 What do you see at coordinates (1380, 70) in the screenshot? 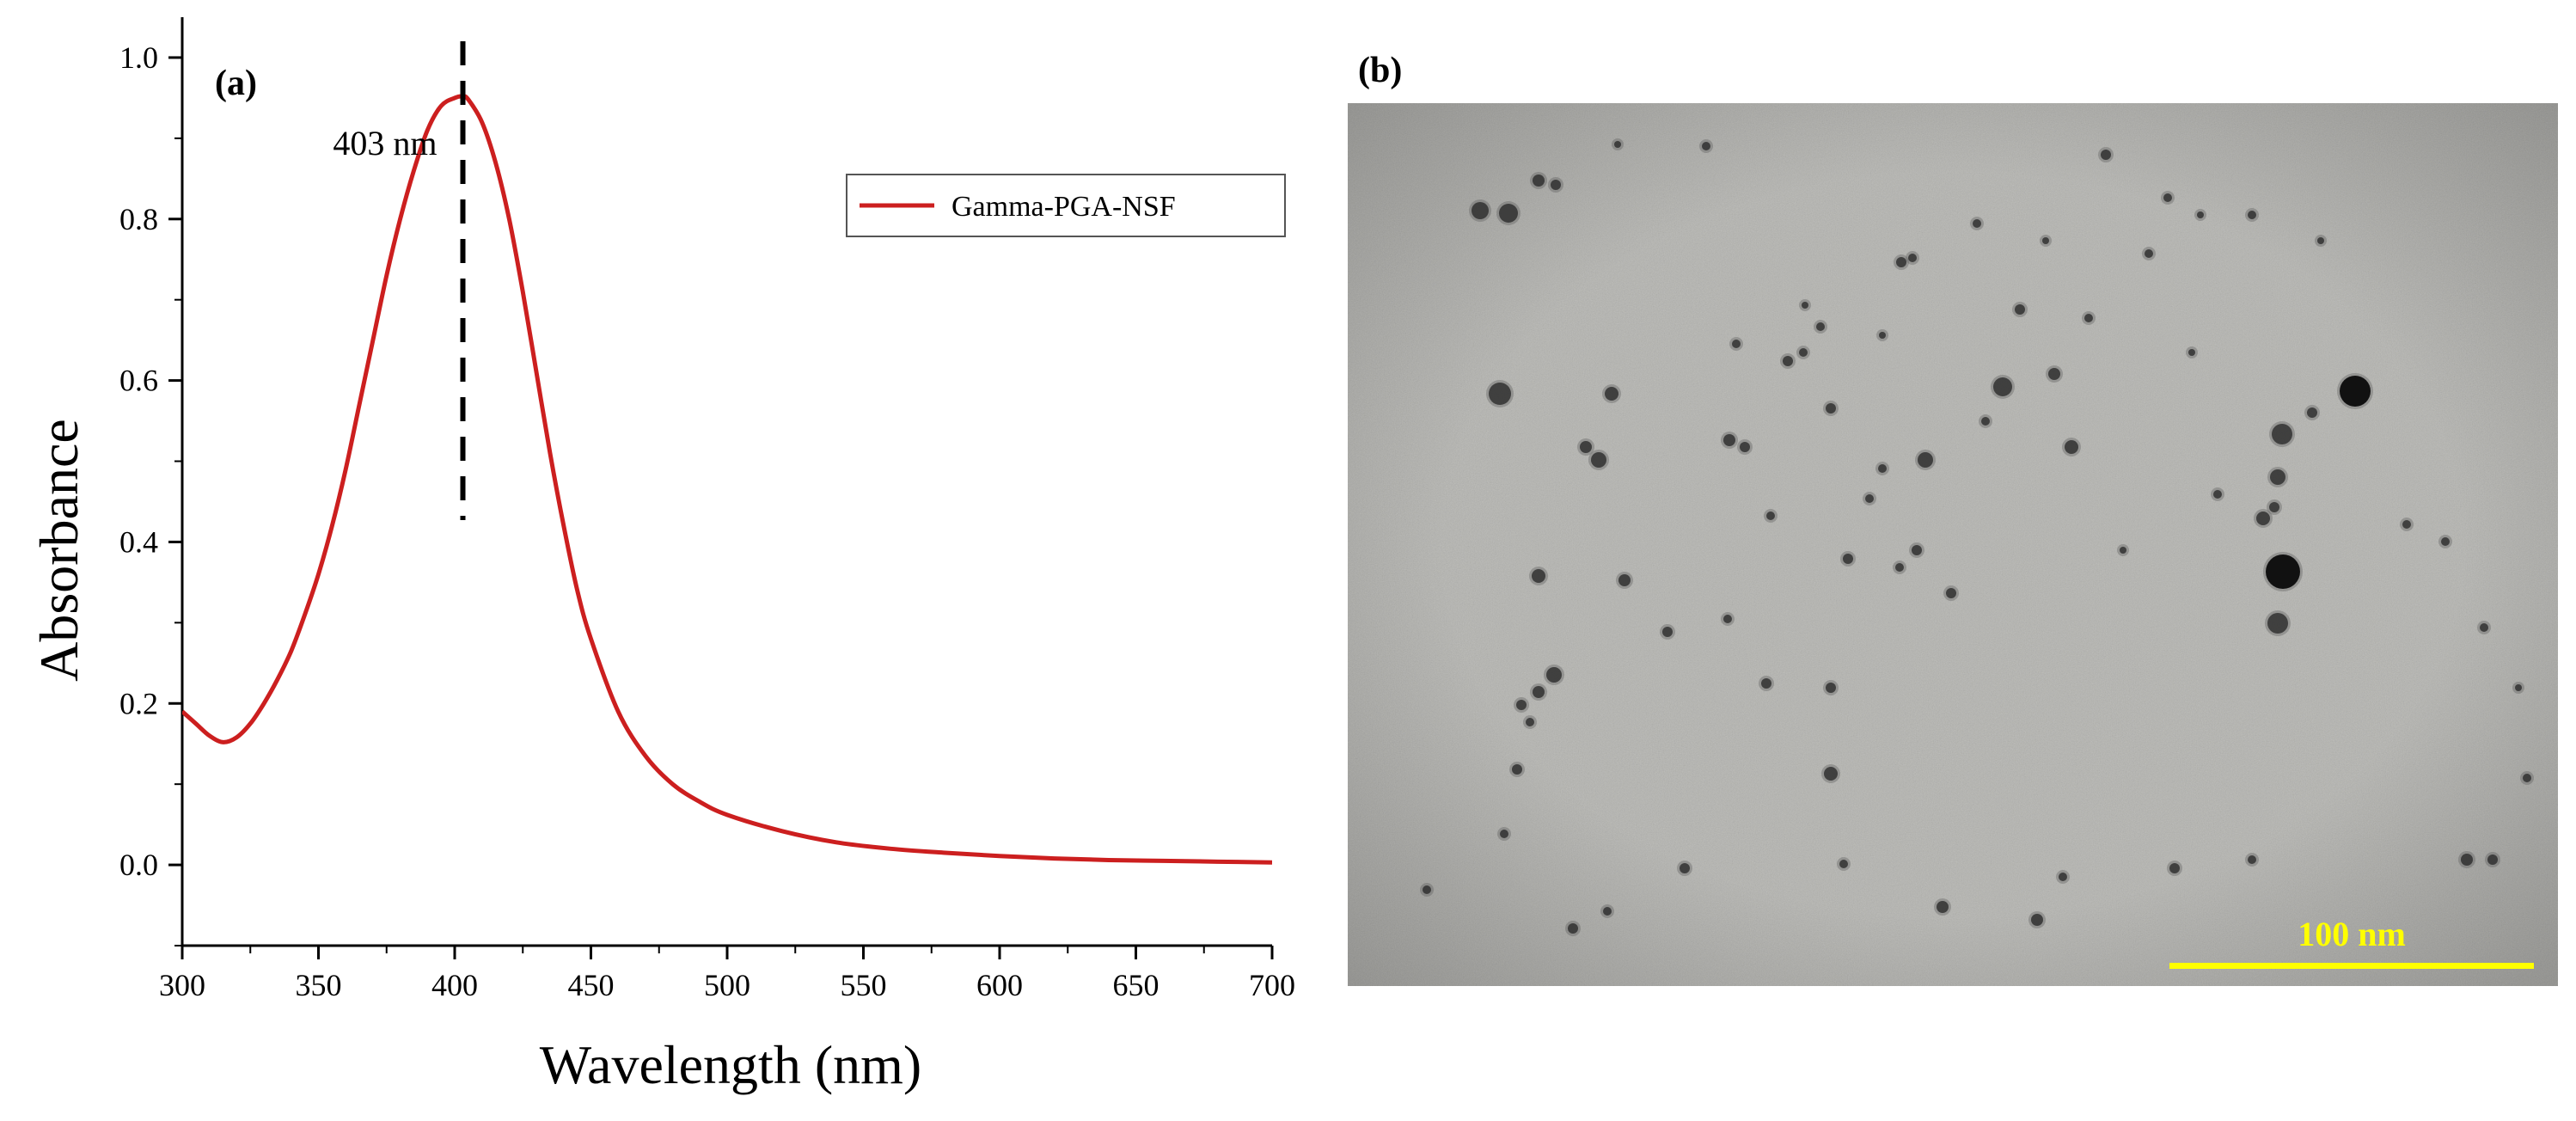
I see `panel-b-label: (b)` at bounding box center [1380, 70].